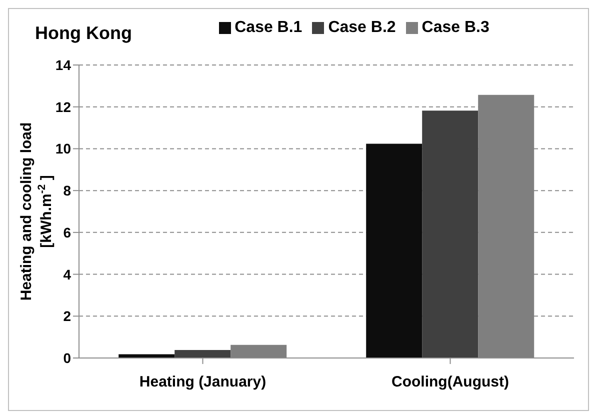  What do you see at coordinates (202, 382) in the screenshot?
I see `x-tick-label: Heating (January)` at bounding box center [202, 382].